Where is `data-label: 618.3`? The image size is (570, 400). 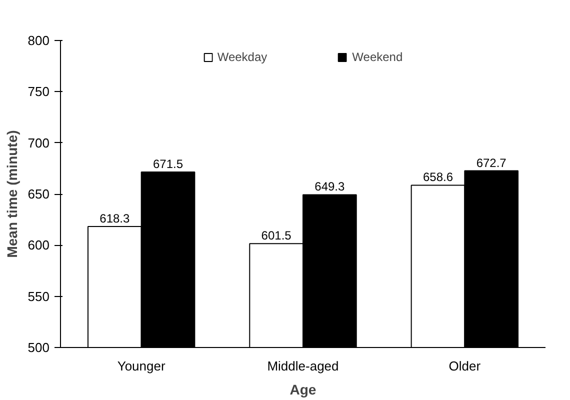
data-label: 618.3 is located at coordinates (115, 218).